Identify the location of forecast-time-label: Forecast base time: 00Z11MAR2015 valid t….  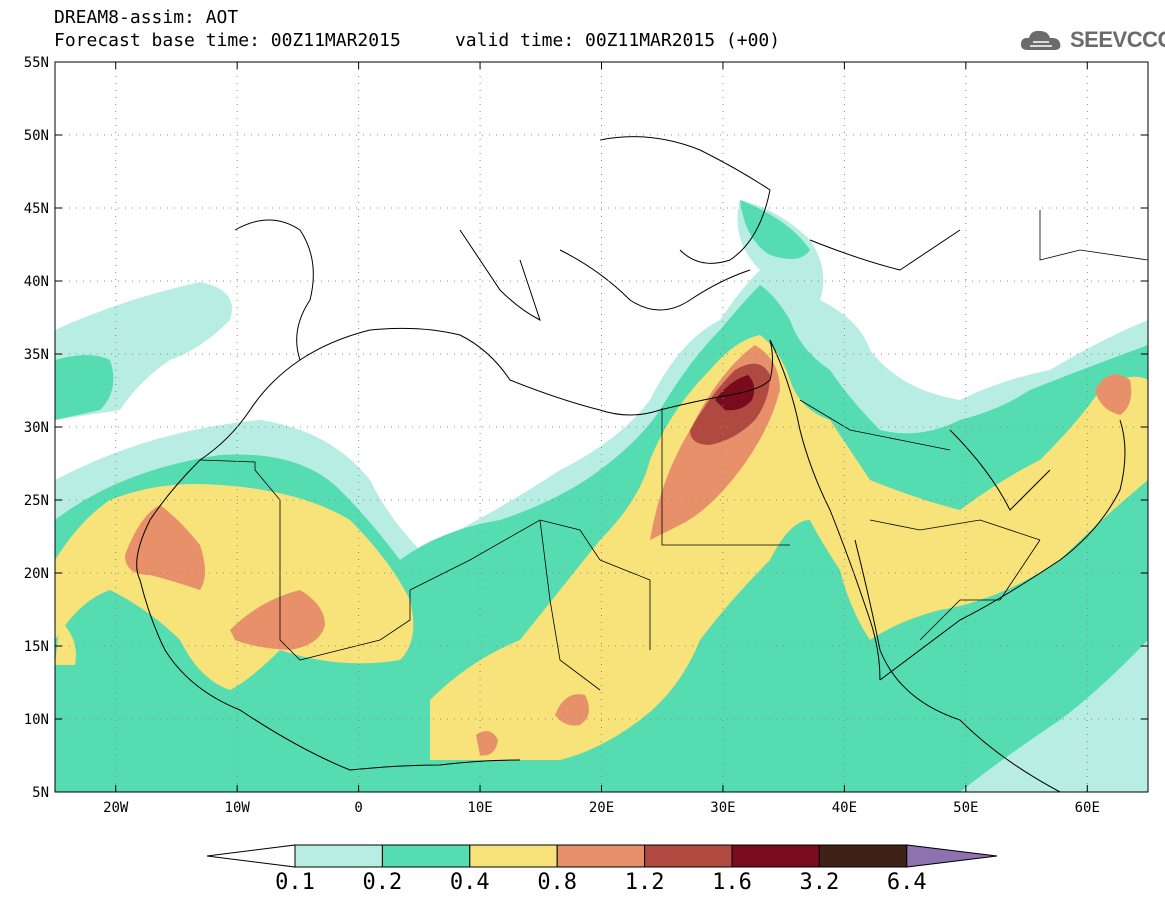
(417, 40).